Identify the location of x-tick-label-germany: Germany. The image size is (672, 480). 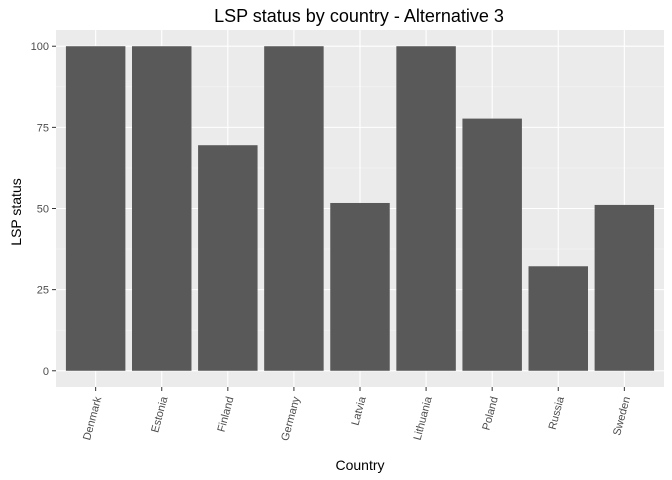
(290, 418).